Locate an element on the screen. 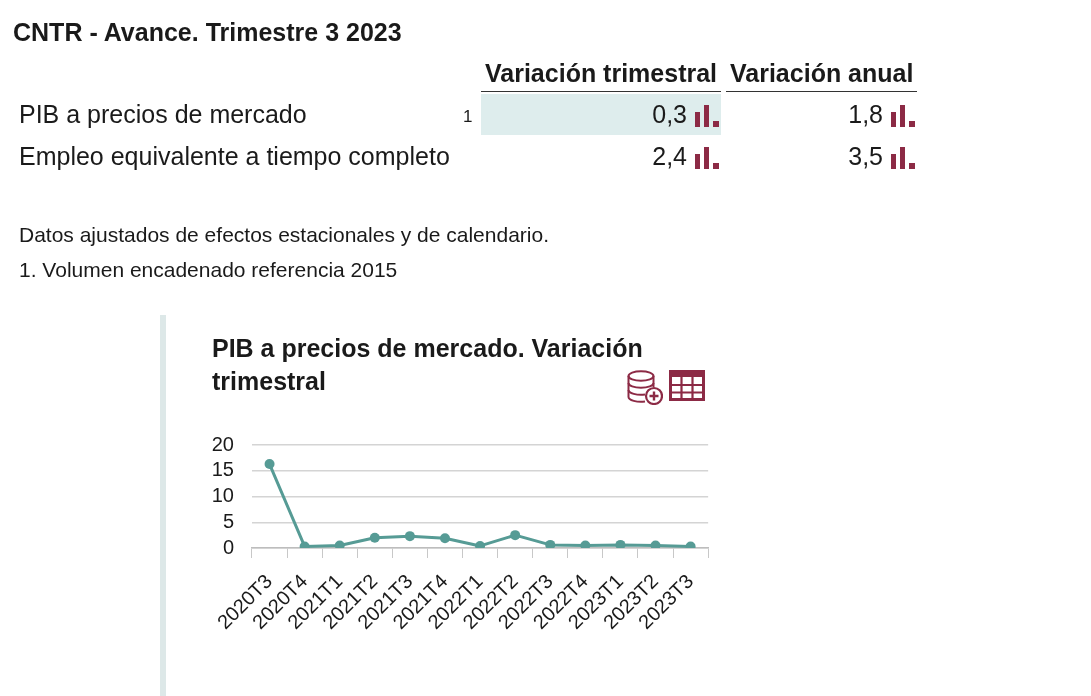  y-tick-label: 15 is located at coordinates (222, 469).